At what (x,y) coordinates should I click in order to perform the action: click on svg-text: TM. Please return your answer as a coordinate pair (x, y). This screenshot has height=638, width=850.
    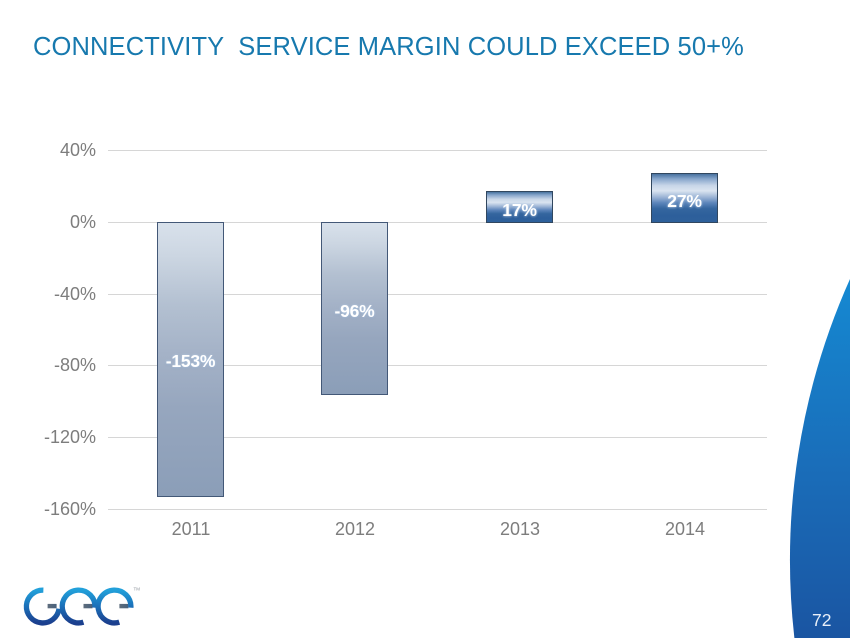
    Looking at the image, I should click on (137, 589).